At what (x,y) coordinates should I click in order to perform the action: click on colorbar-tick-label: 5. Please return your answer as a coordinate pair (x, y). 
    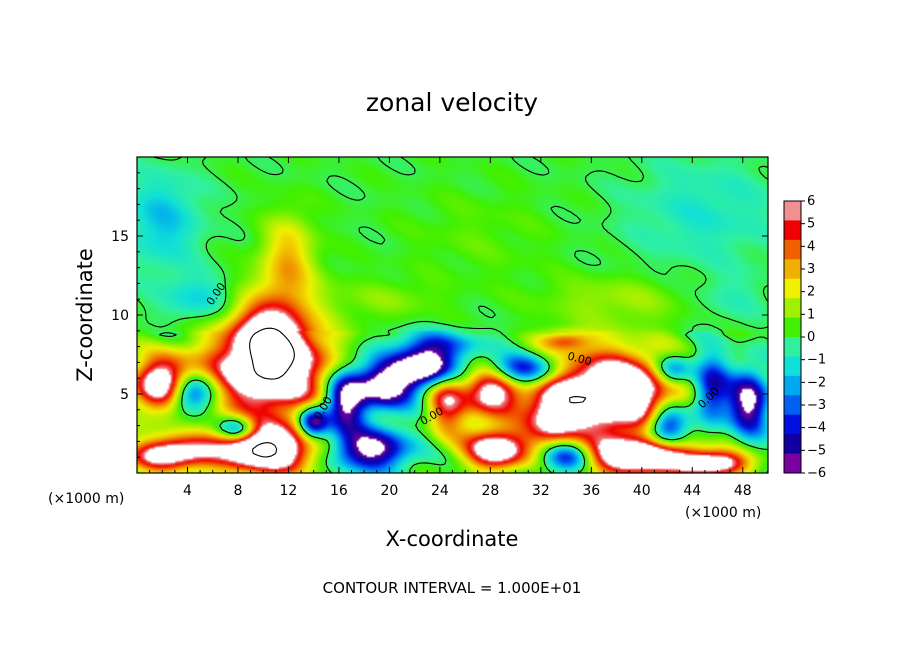
    Looking at the image, I should click on (811, 224).